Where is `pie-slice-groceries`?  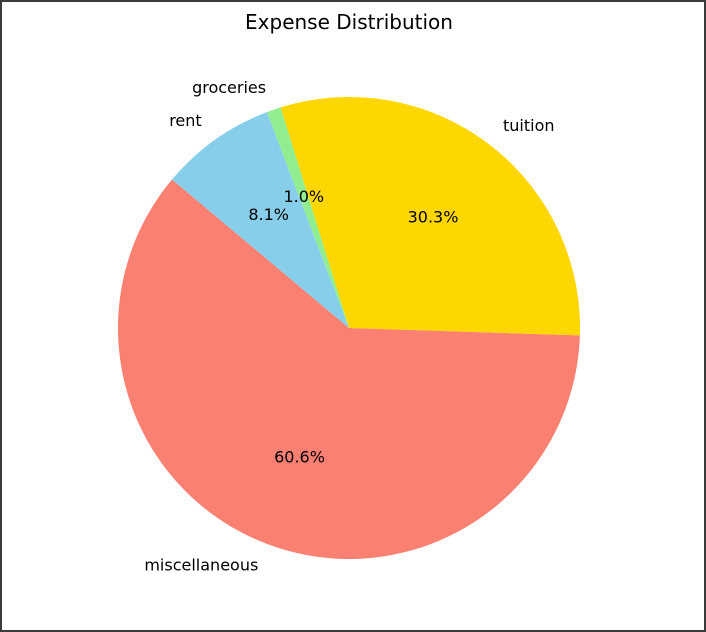 pie-slice-groceries is located at coordinates (307, 217).